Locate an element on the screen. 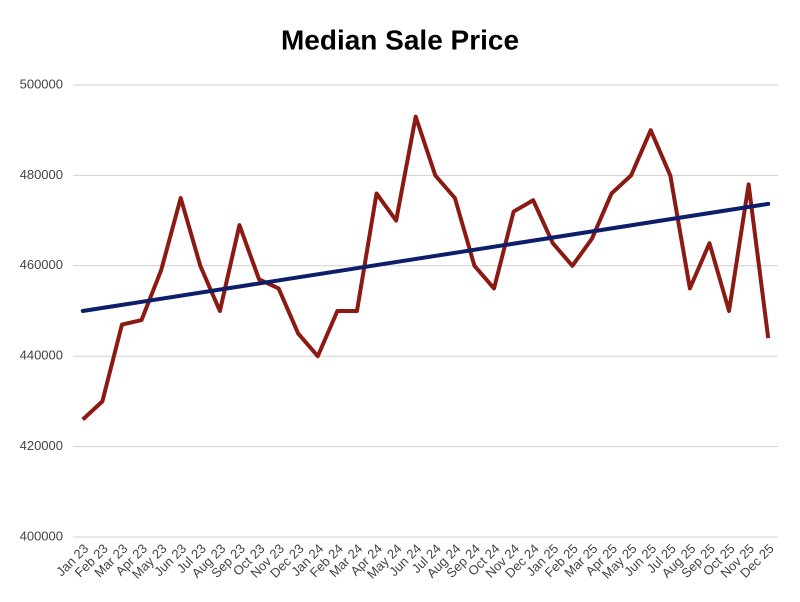 Image resolution: width=800 pixels, height=602 pixels. y-tick-label: 420000 is located at coordinates (41, 445).